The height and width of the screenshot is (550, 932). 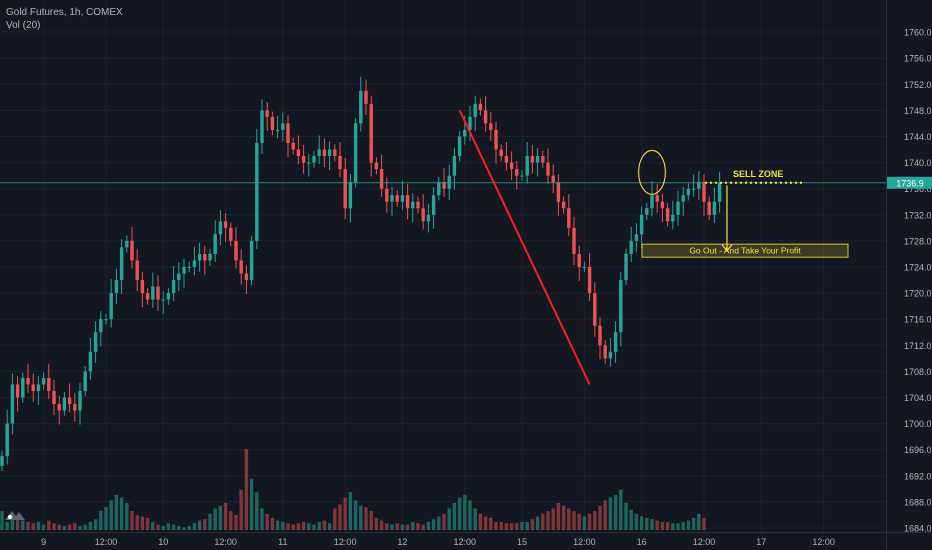 What do you see at coordinates (163, 542) in the screenshot?
I see `x-tick-label: 10` at bounding box center [163, 542].